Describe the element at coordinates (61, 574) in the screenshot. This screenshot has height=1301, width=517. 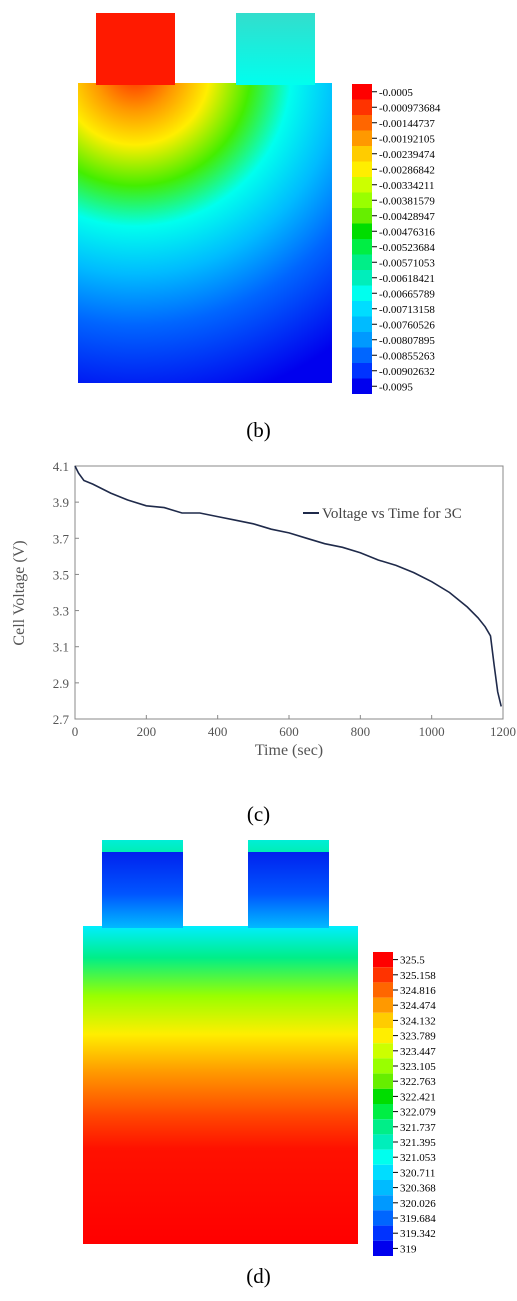
I see `y-tick-label: 3.5` at that location.